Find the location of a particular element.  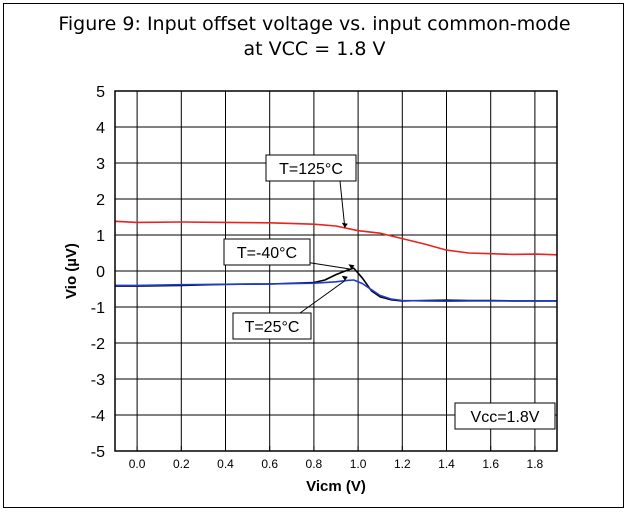

annotation-vcc: Vcc=1.8V is located at coordinates (505, 416).